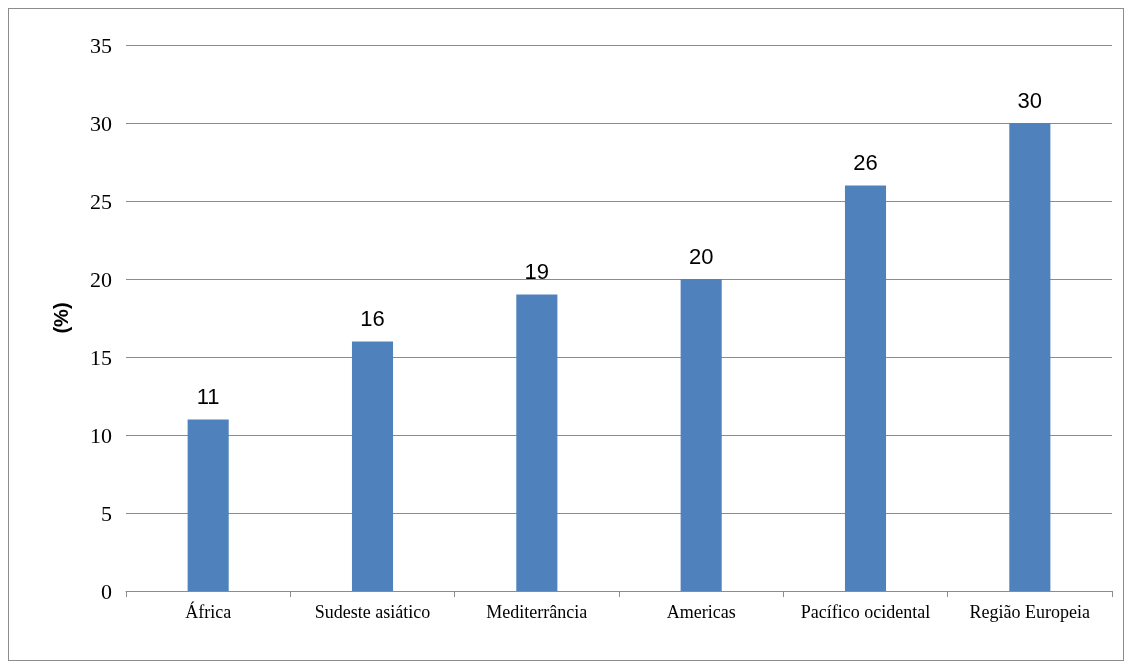 This screenshot has height=669, width=1132. What do you see at coordinates (101, 123) in the screenshot?
I see `y-tick-label: 30` at bounding box center [101, 123].